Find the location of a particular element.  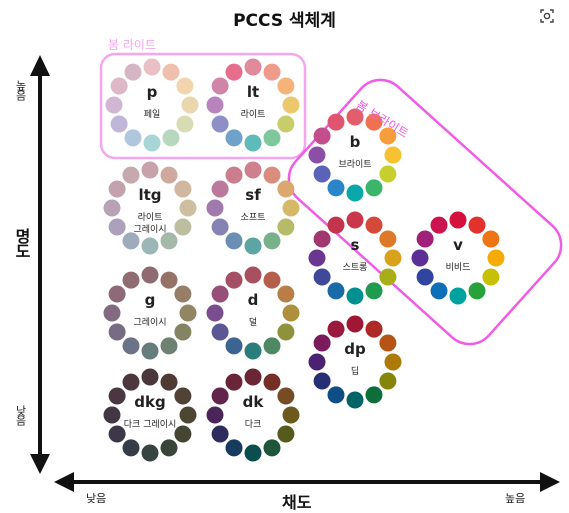

tone-name: 스트롱 is located at coordinates (355, 267).